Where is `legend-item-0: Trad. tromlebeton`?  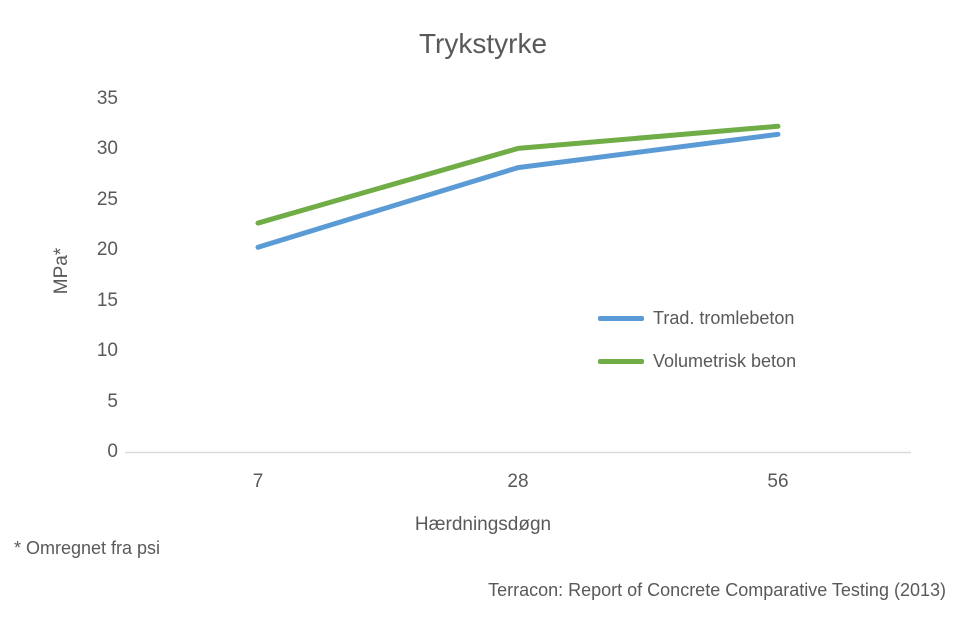 legend-item-0: Trad. tromlebeton is located at coordinates (697, 318).